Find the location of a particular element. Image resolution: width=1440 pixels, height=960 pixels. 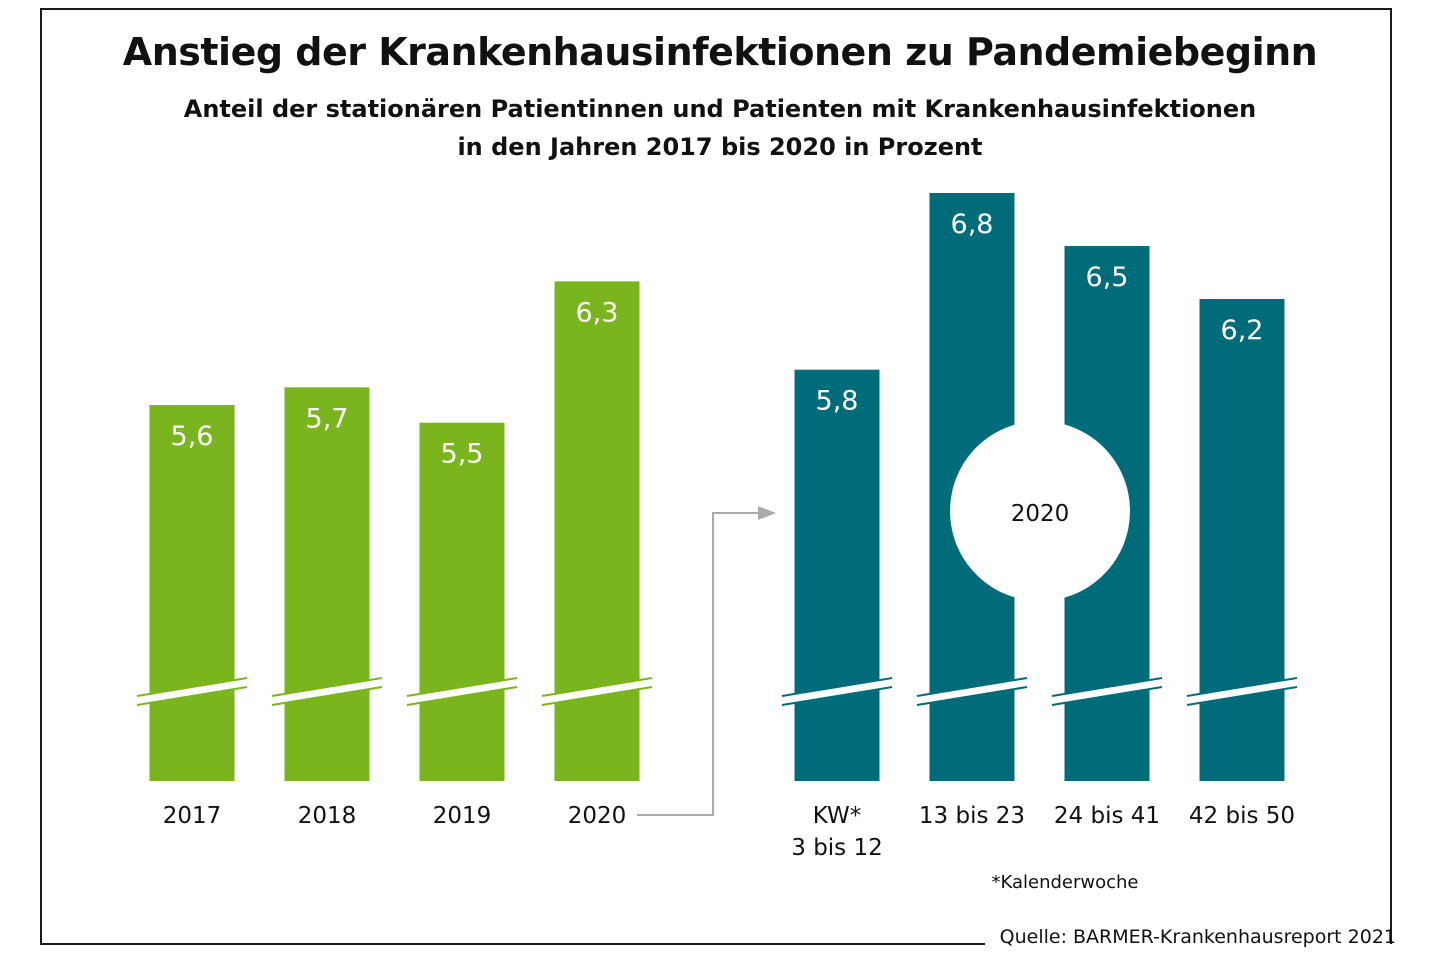

group-label-circle is located at coordinates (1040, 511).